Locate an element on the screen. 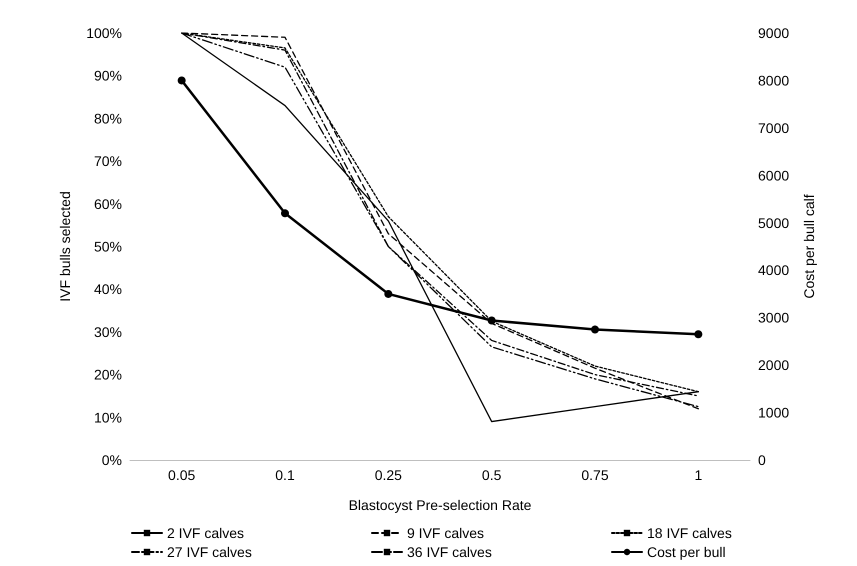  legend-label: 9 IVF calves is located at coordinates (445, 533).